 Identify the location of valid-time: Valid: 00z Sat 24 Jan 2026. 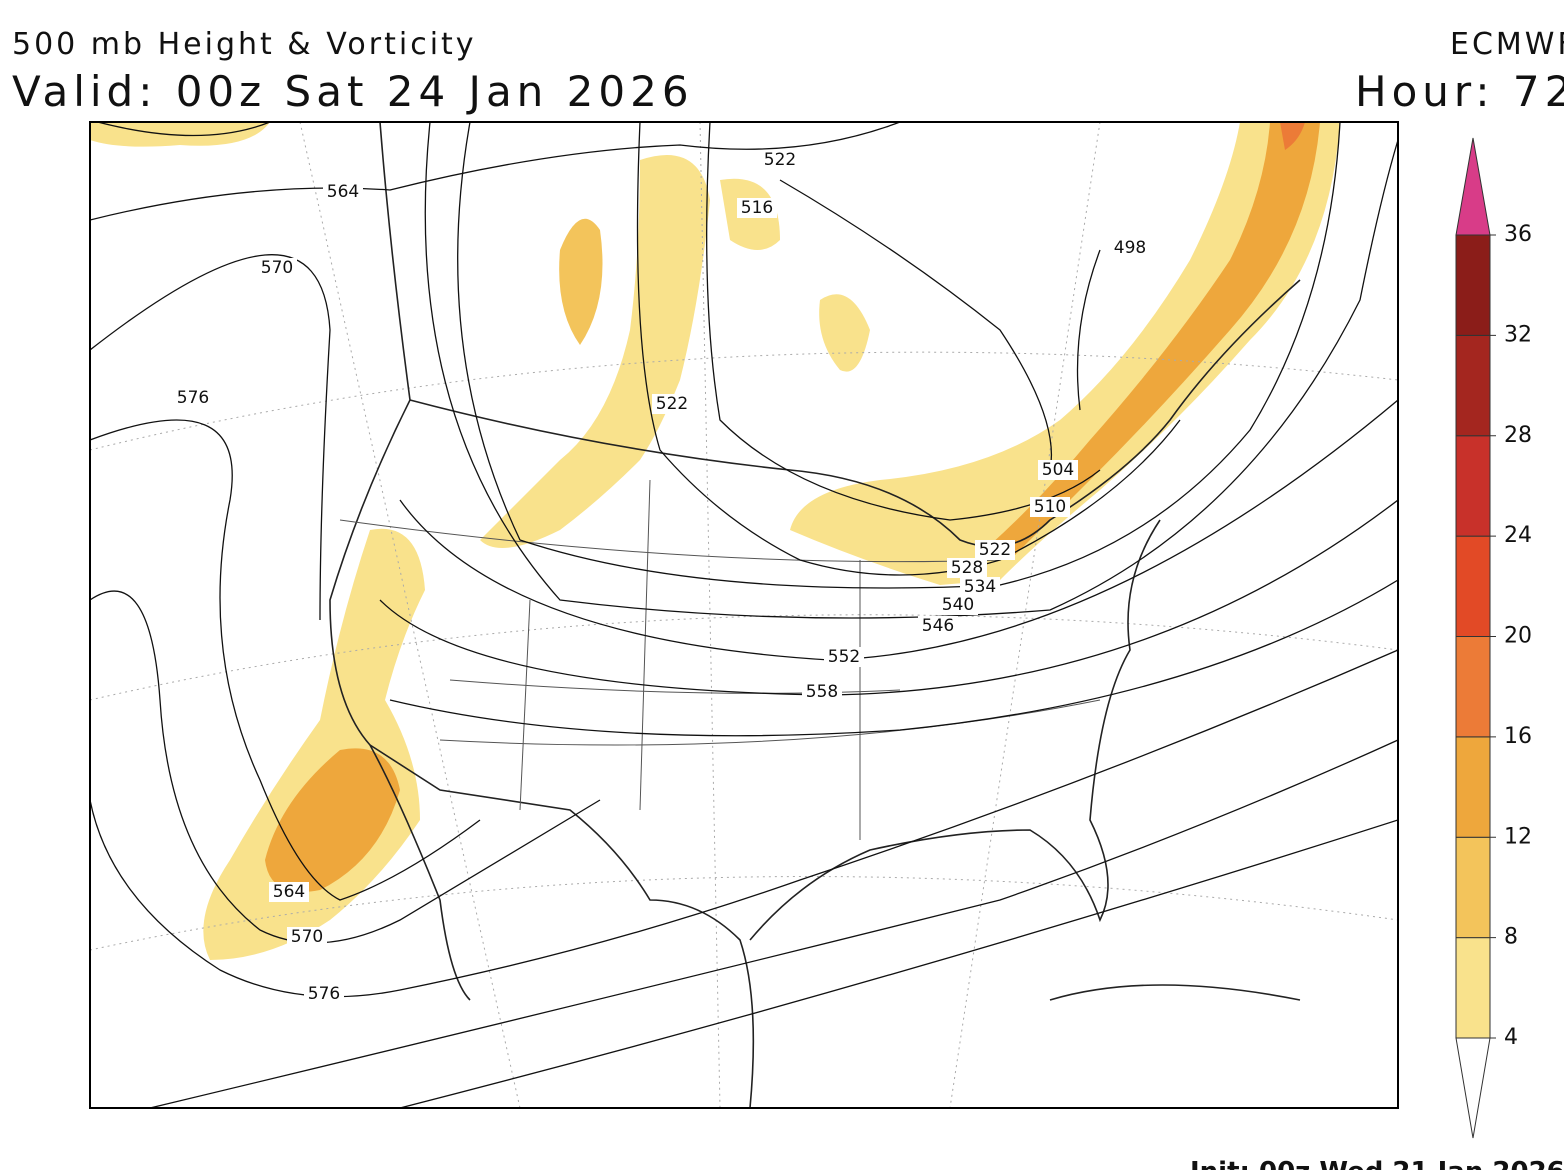
(353, 91).